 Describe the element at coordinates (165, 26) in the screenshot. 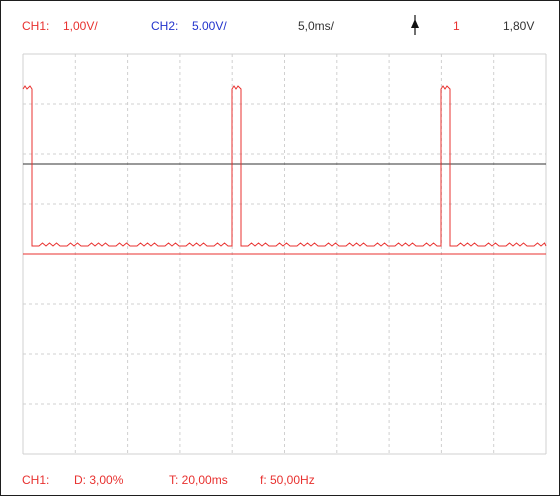

I see `ch2-label: CH2:` at that location.